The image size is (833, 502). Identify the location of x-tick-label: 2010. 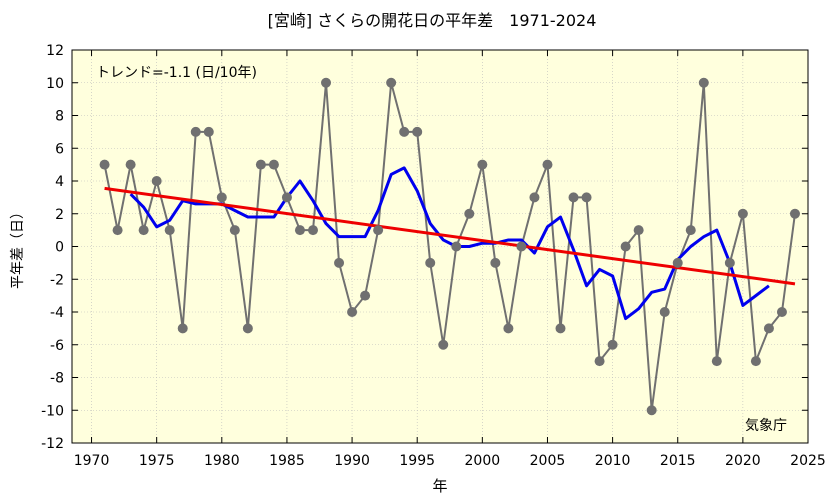
(613, 461).